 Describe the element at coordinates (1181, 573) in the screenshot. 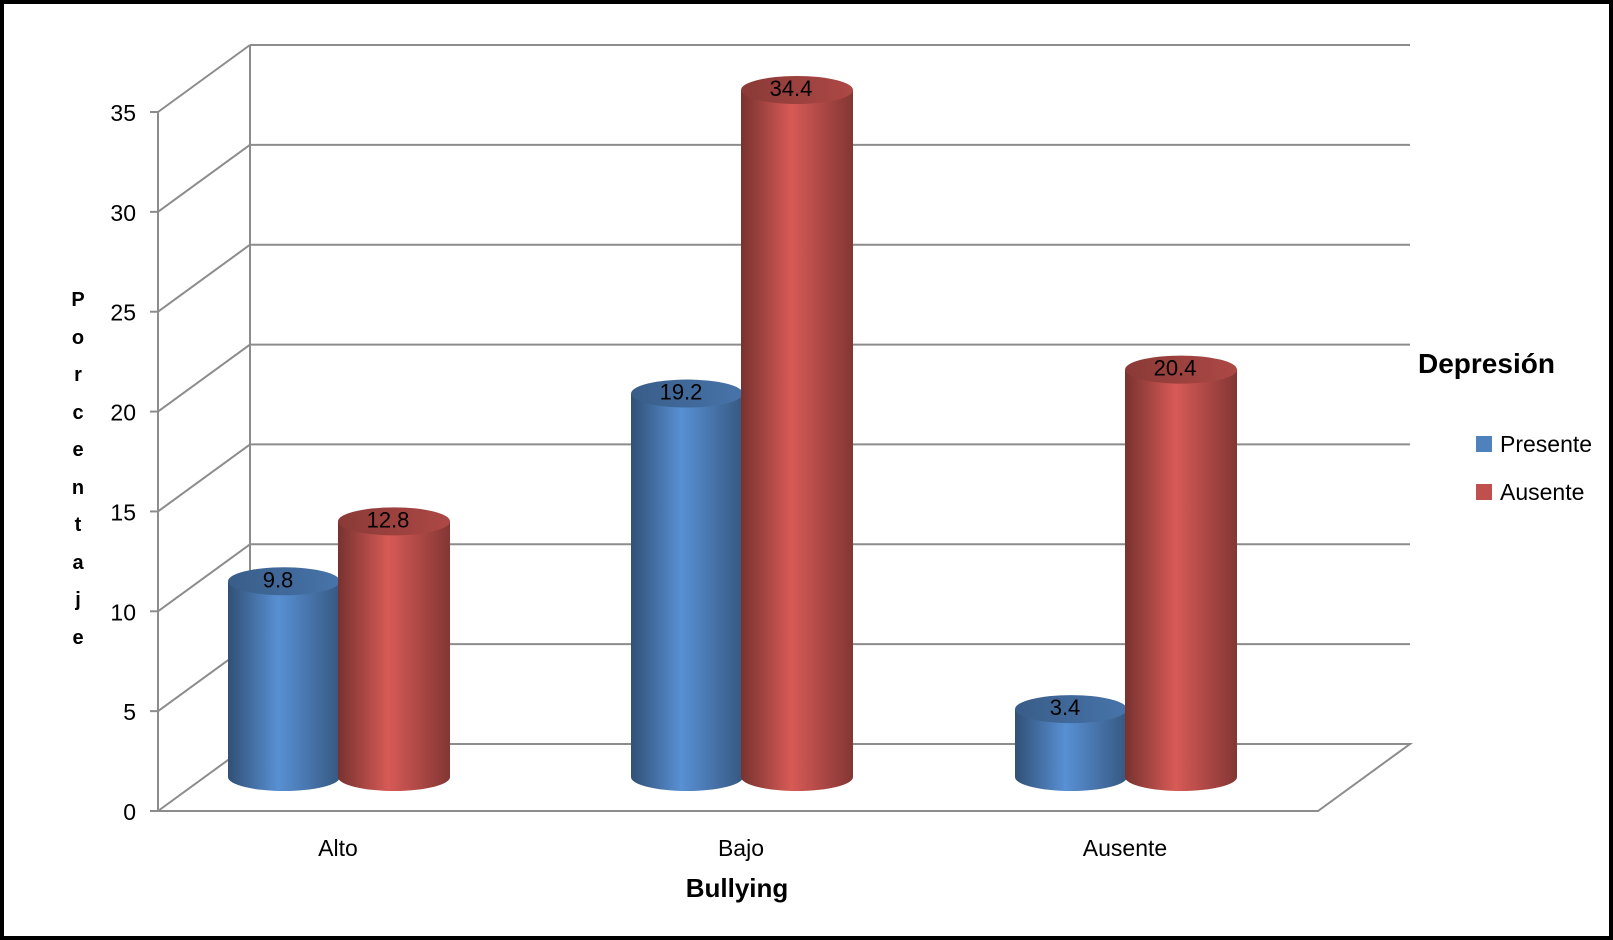

I see `bar-ausente-ausente` at that location.